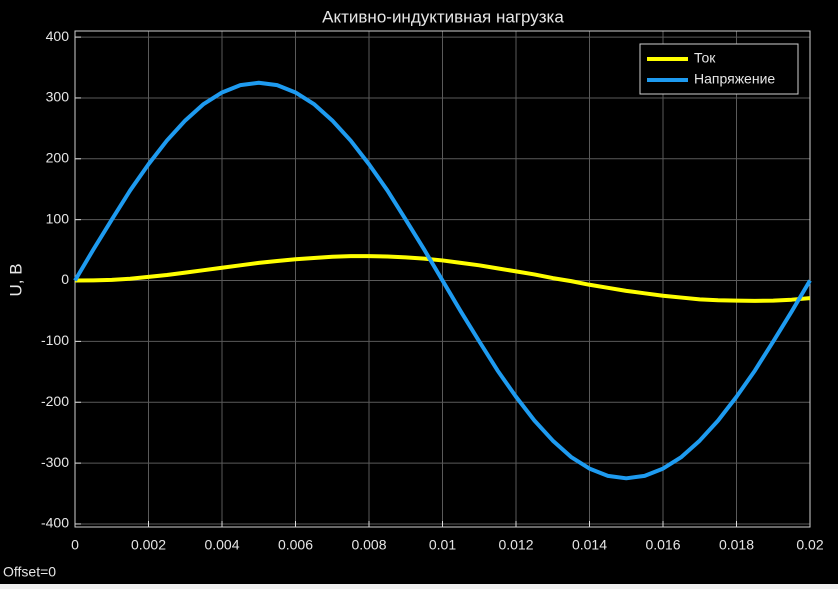 The image size is (838, 589). I want to click on legend-label: Ток, so click(705, 58).